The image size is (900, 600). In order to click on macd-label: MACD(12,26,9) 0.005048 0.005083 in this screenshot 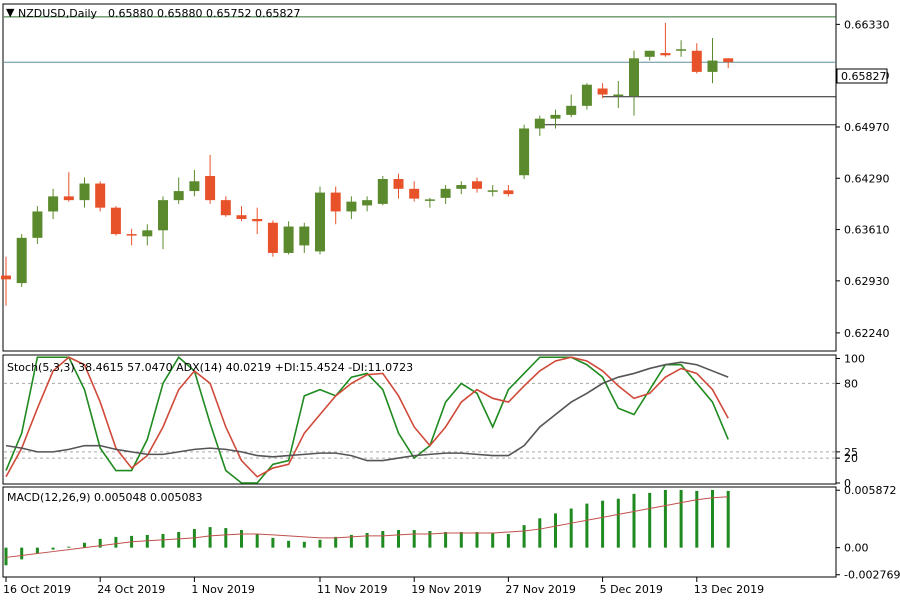, I will do `click(105, 497)`.